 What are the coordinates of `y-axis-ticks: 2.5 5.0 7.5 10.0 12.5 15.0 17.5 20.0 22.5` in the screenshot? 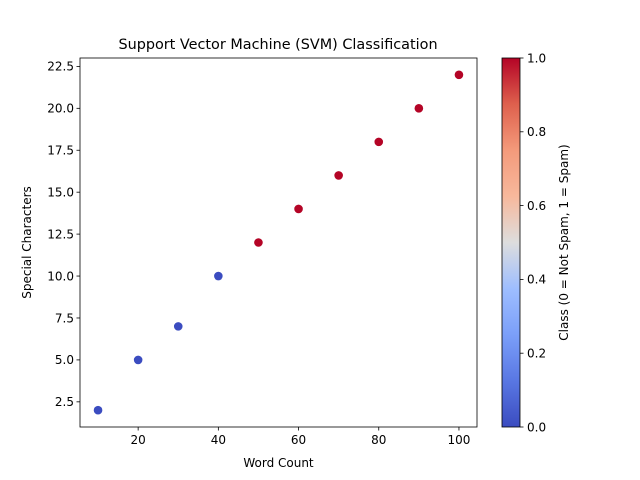 It's located at (63, 234).